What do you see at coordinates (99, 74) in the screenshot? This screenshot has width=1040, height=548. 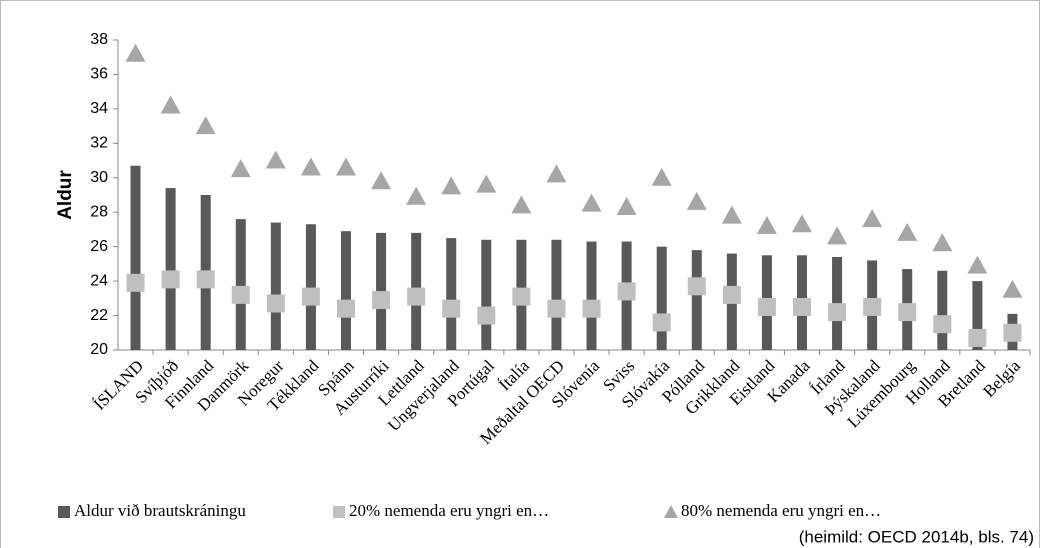 I see `y-tick-label: 36` at bounding box center [99, 74].